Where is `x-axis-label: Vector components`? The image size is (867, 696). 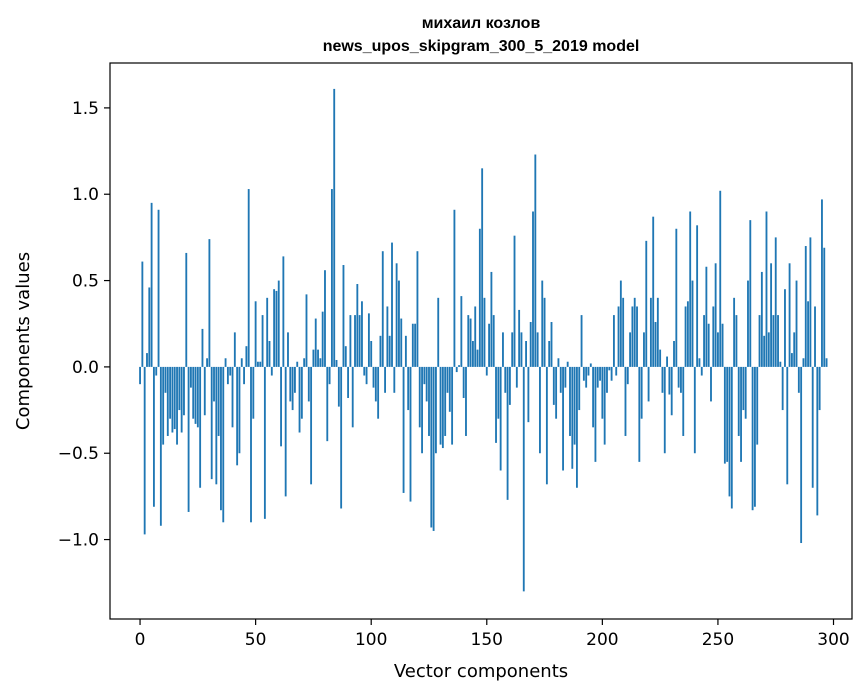 x-axis-label: Vector components is located at coordinates (481, 671).